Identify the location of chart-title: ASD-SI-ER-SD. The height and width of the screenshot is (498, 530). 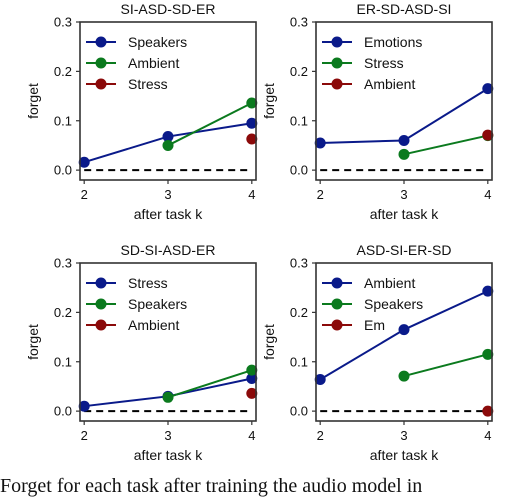
(404, 250).